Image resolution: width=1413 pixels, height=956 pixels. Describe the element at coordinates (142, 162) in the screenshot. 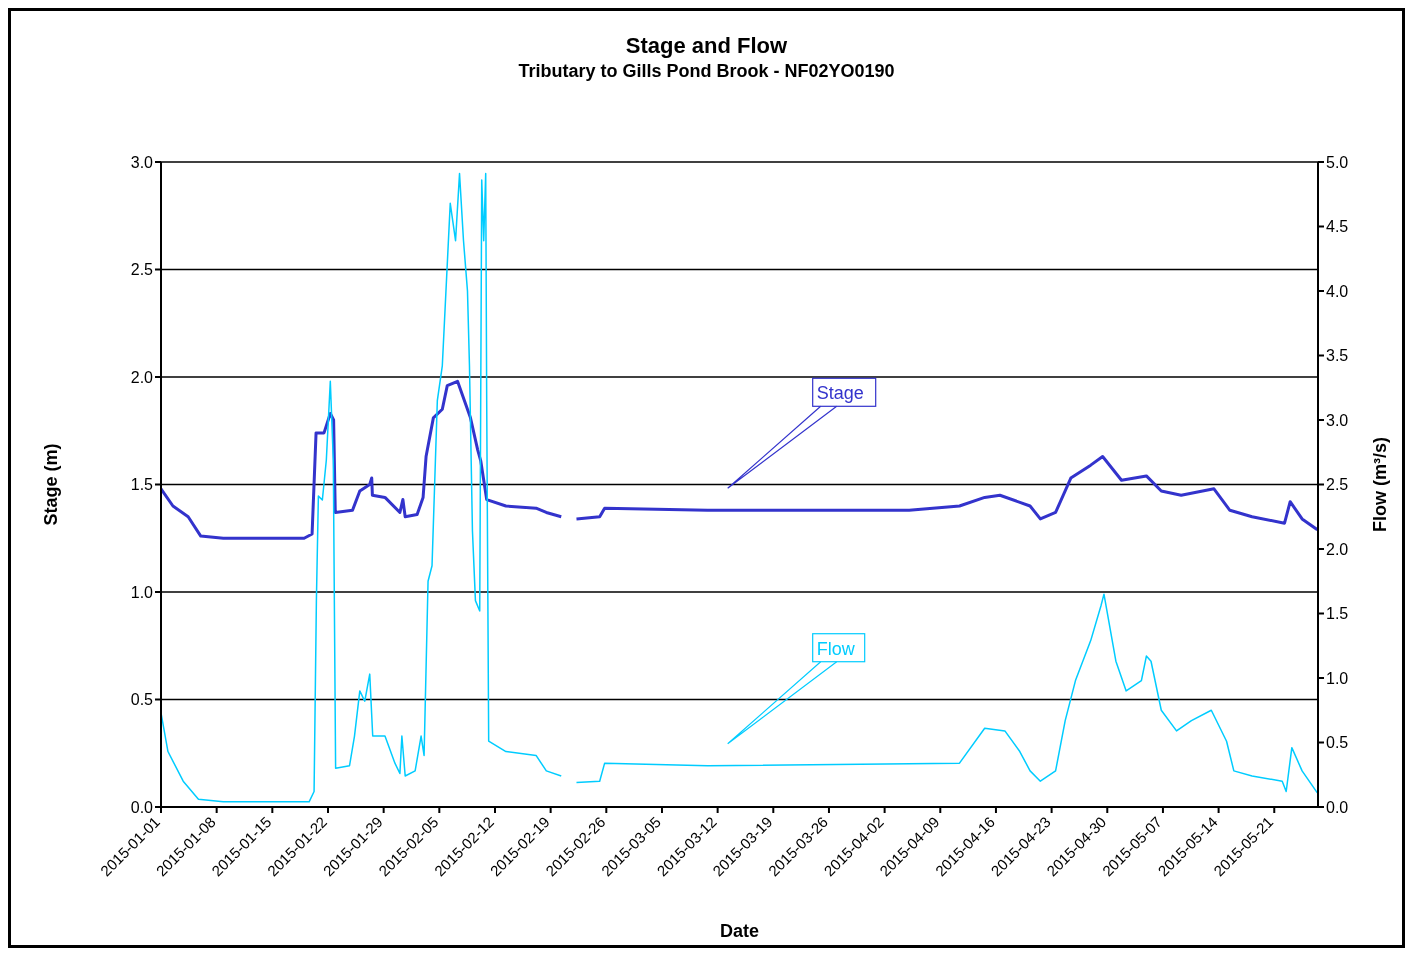

I see `y-tick-label: 3.0` at that location.